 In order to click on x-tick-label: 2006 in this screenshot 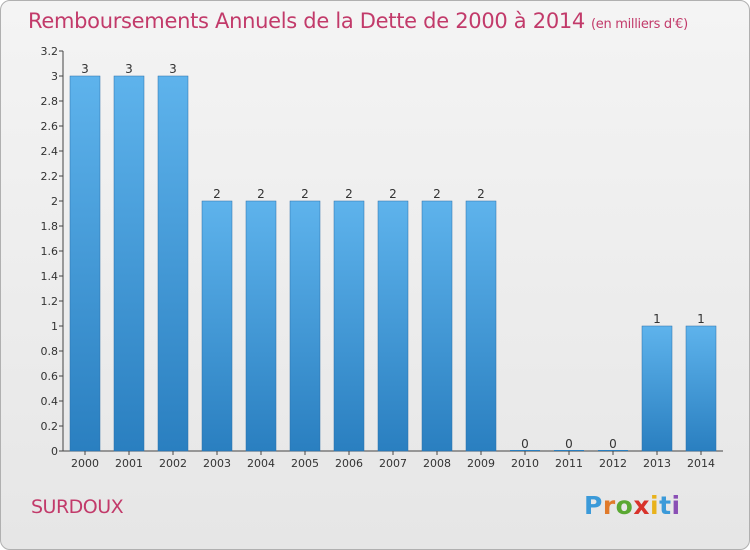, I will do `click(349, 463)`.